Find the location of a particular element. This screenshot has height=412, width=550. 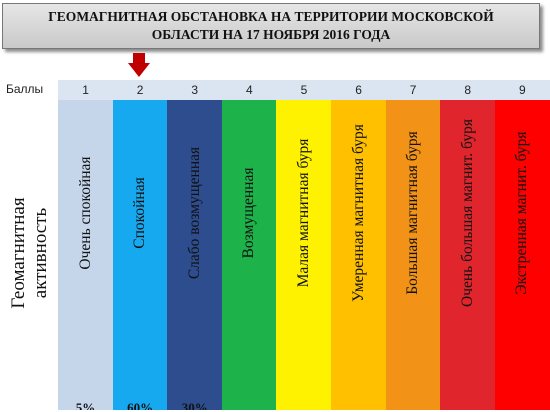

level-description-cell: Возмущенная is located at coordinates (249, 213).